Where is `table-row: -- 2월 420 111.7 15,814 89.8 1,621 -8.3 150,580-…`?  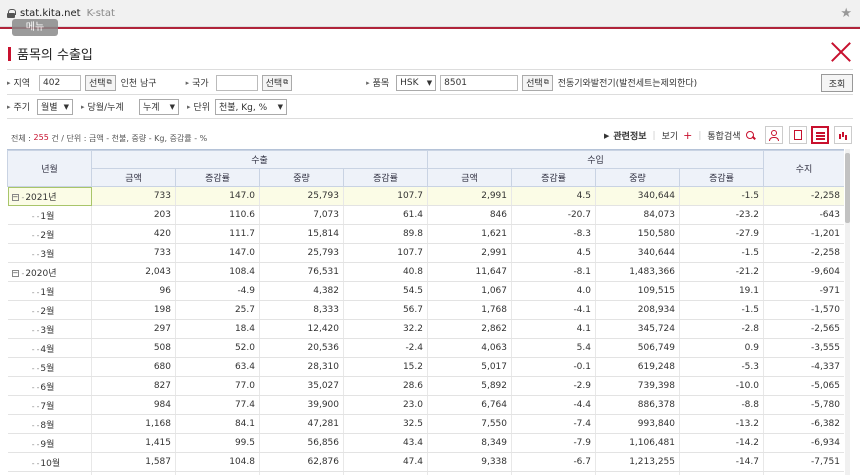
table-row: -- 2월 420 111.7 15,814 89.8 1,621 -8.3 150,580-… is located at coordinates (425, 234).